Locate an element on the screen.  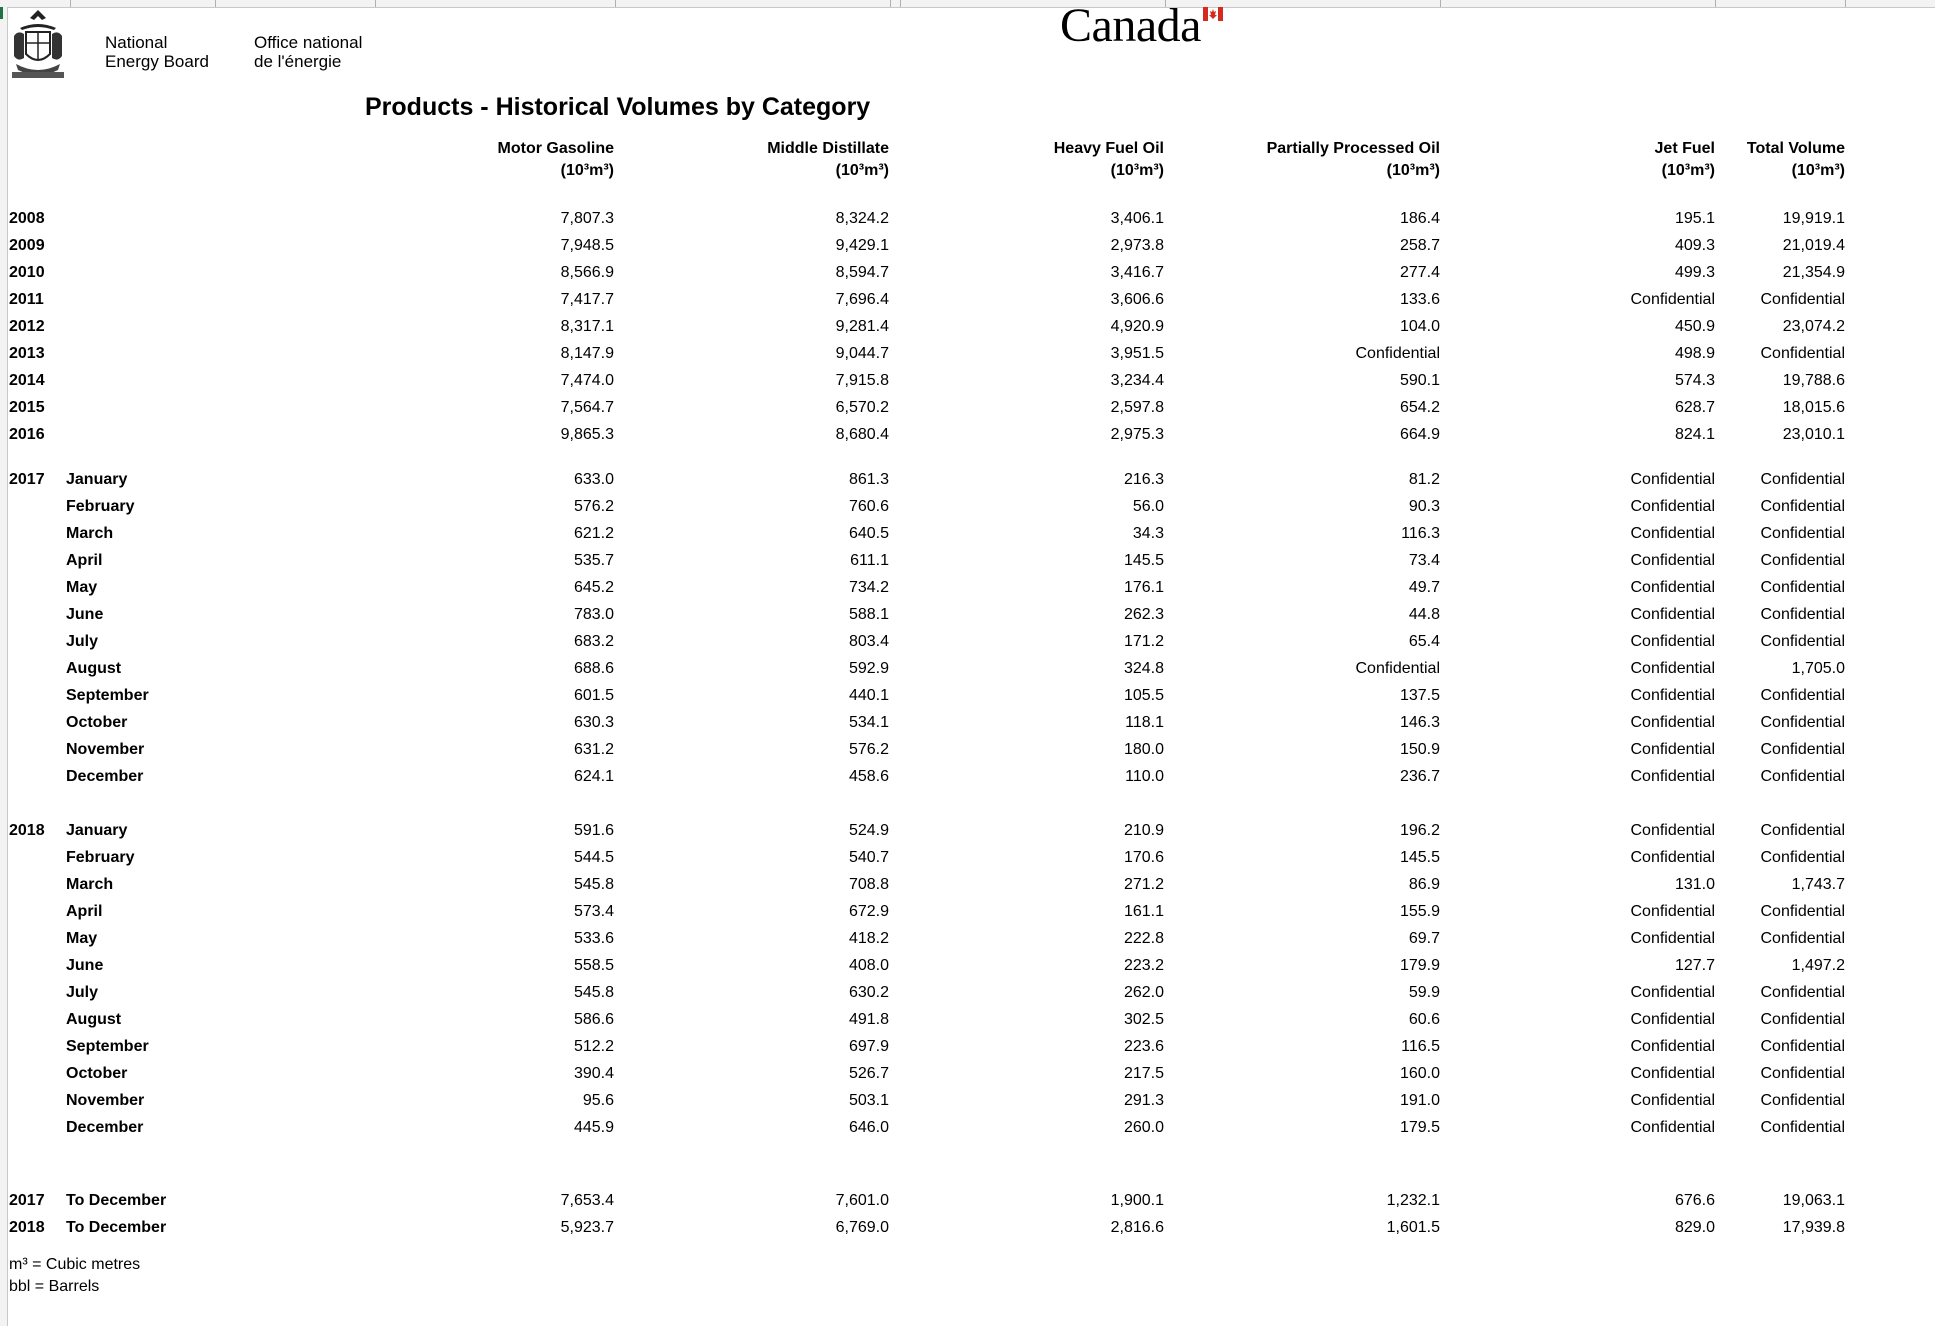
table-cell: 688.6 is located at coordinates (593, 668).